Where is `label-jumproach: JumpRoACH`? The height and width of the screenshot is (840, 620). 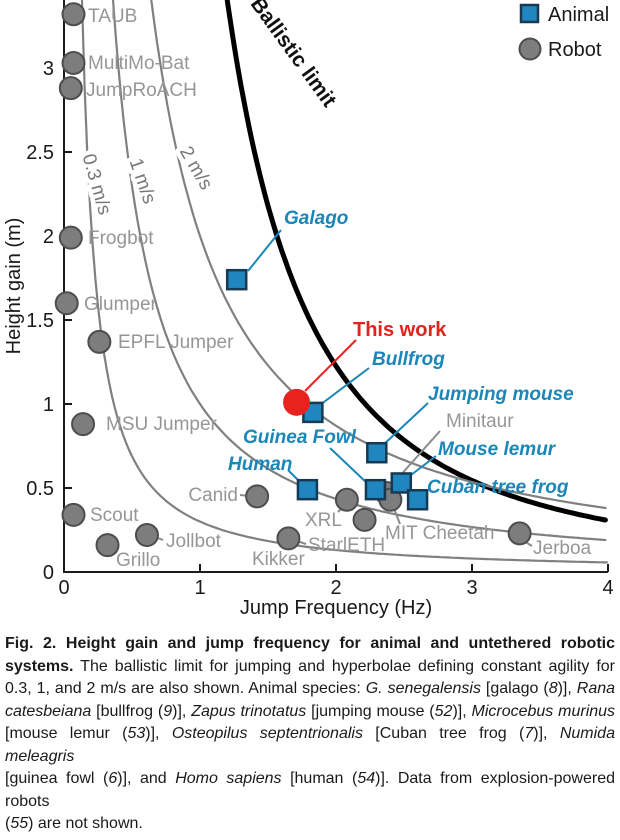 label-jumproach: JumpRoACH is located at coordinates (141, 90).